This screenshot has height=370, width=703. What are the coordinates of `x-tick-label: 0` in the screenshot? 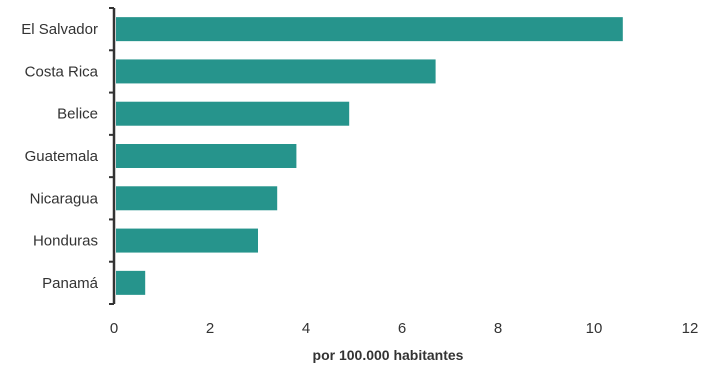 It's located at (114, 328).